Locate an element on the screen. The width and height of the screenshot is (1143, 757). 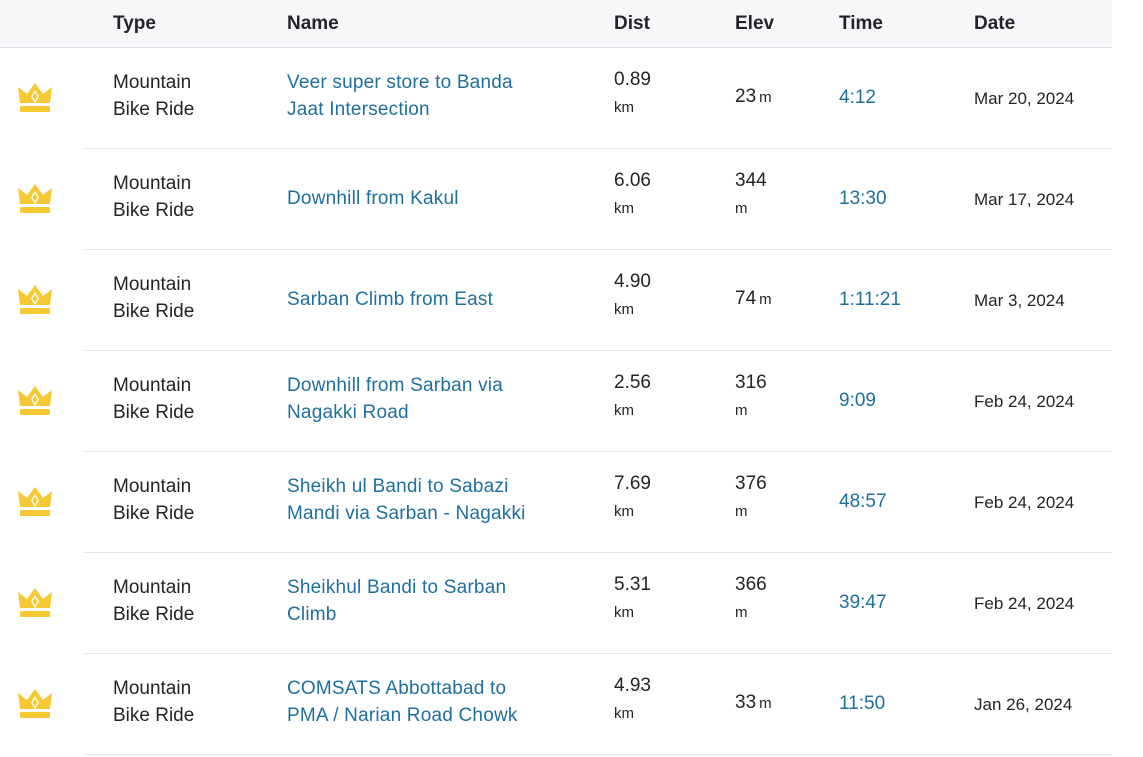
distance: 5.31 km is located at coordinates (654, 600).